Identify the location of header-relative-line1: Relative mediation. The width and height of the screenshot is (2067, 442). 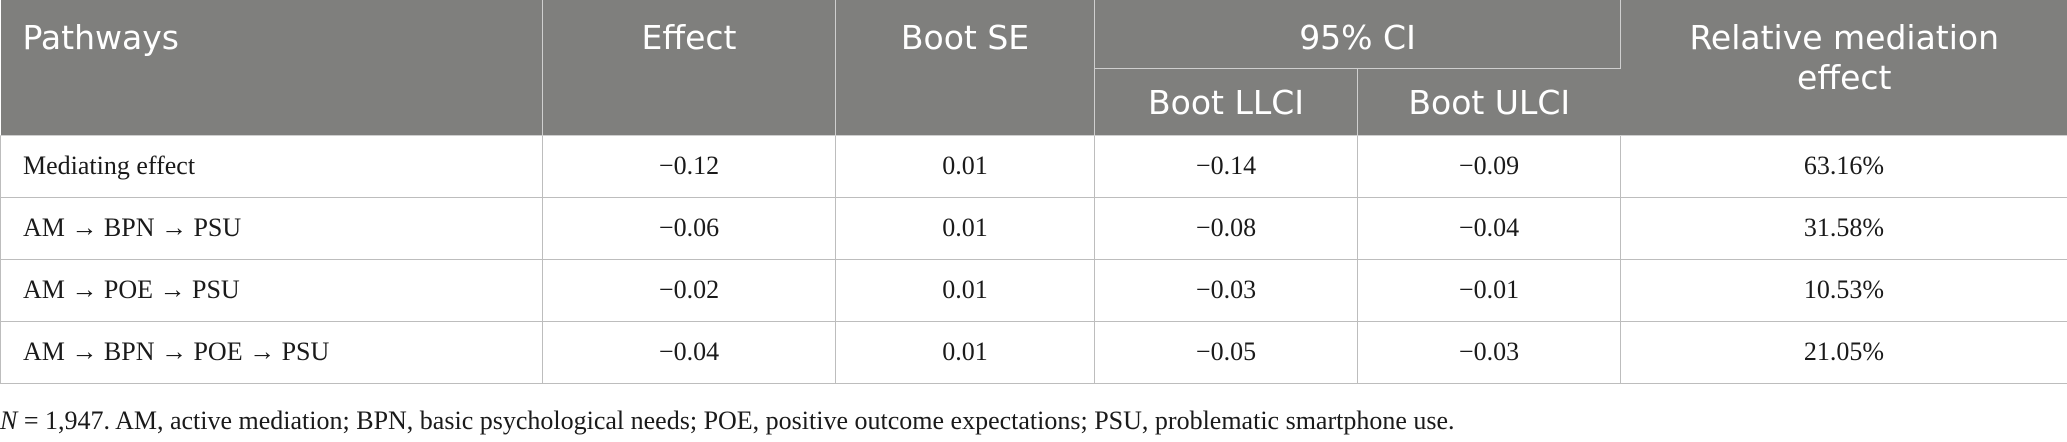
(1844, 37).